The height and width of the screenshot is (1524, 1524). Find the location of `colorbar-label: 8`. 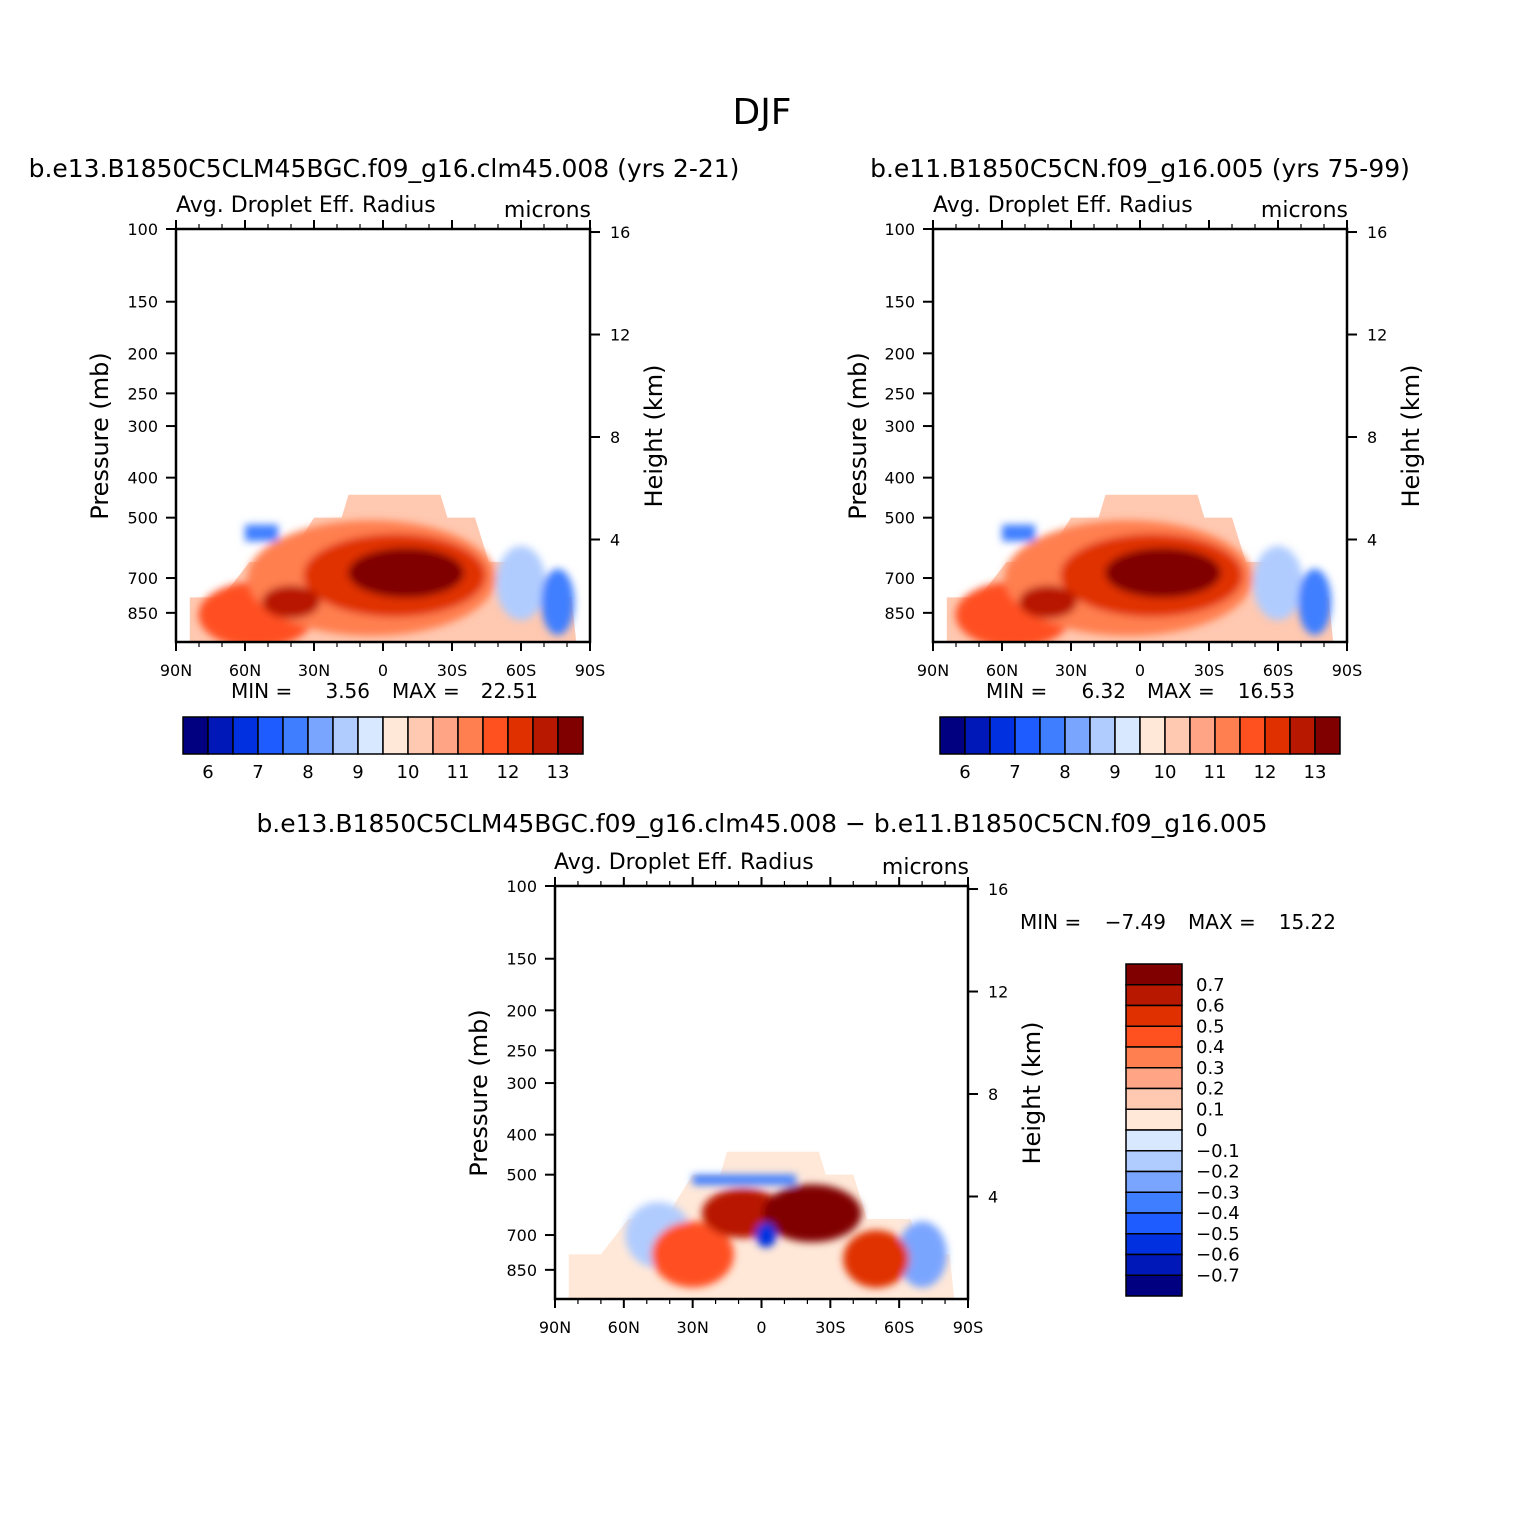

colorbar-label: 8 is located at coordinates (1064, 772).